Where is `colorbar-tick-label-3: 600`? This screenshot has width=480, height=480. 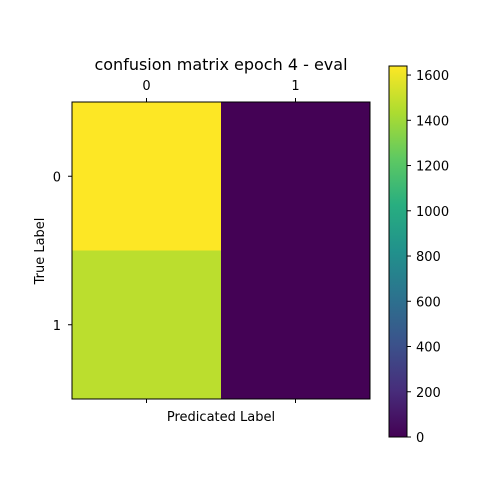 colorbar-tick-label-3: 600 is located at coordinates (428, 302).